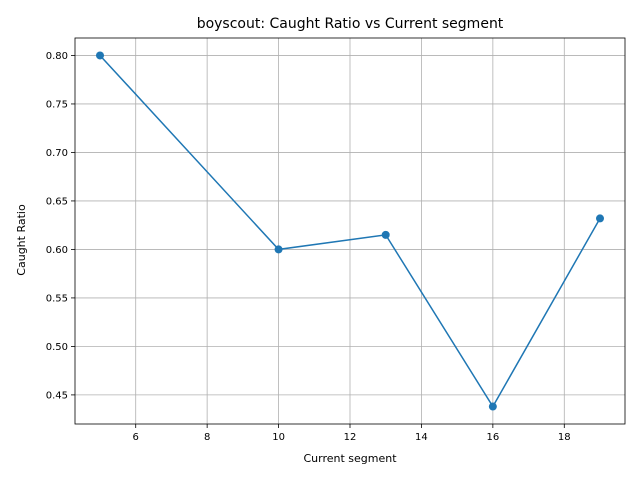  I want to click on y-axis-label: Caught Ratio, so click(21, 240).